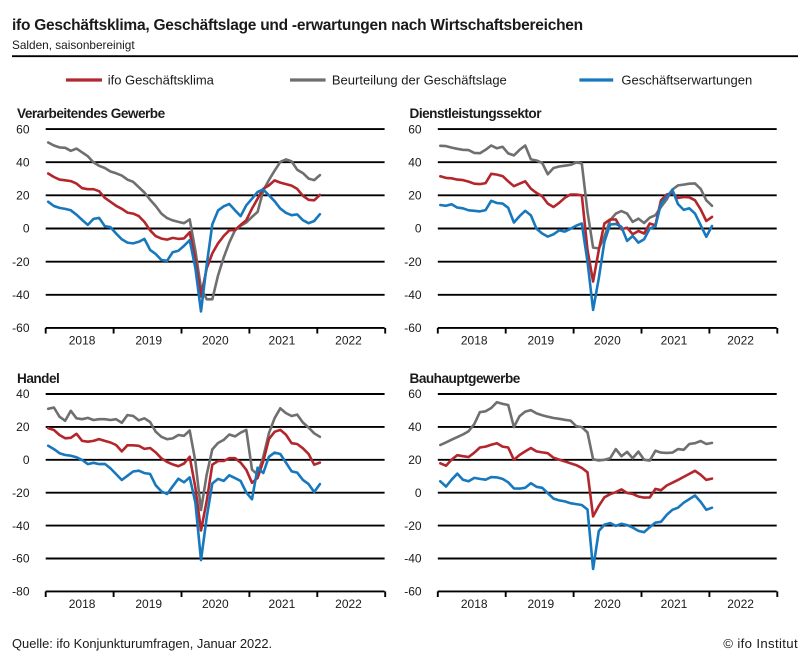 The image size is (810, 667). Describe the element at coordinates (91, 113) in the screenshot. I see `svg-text: Verarbeitendes Gewerbe` at that location.